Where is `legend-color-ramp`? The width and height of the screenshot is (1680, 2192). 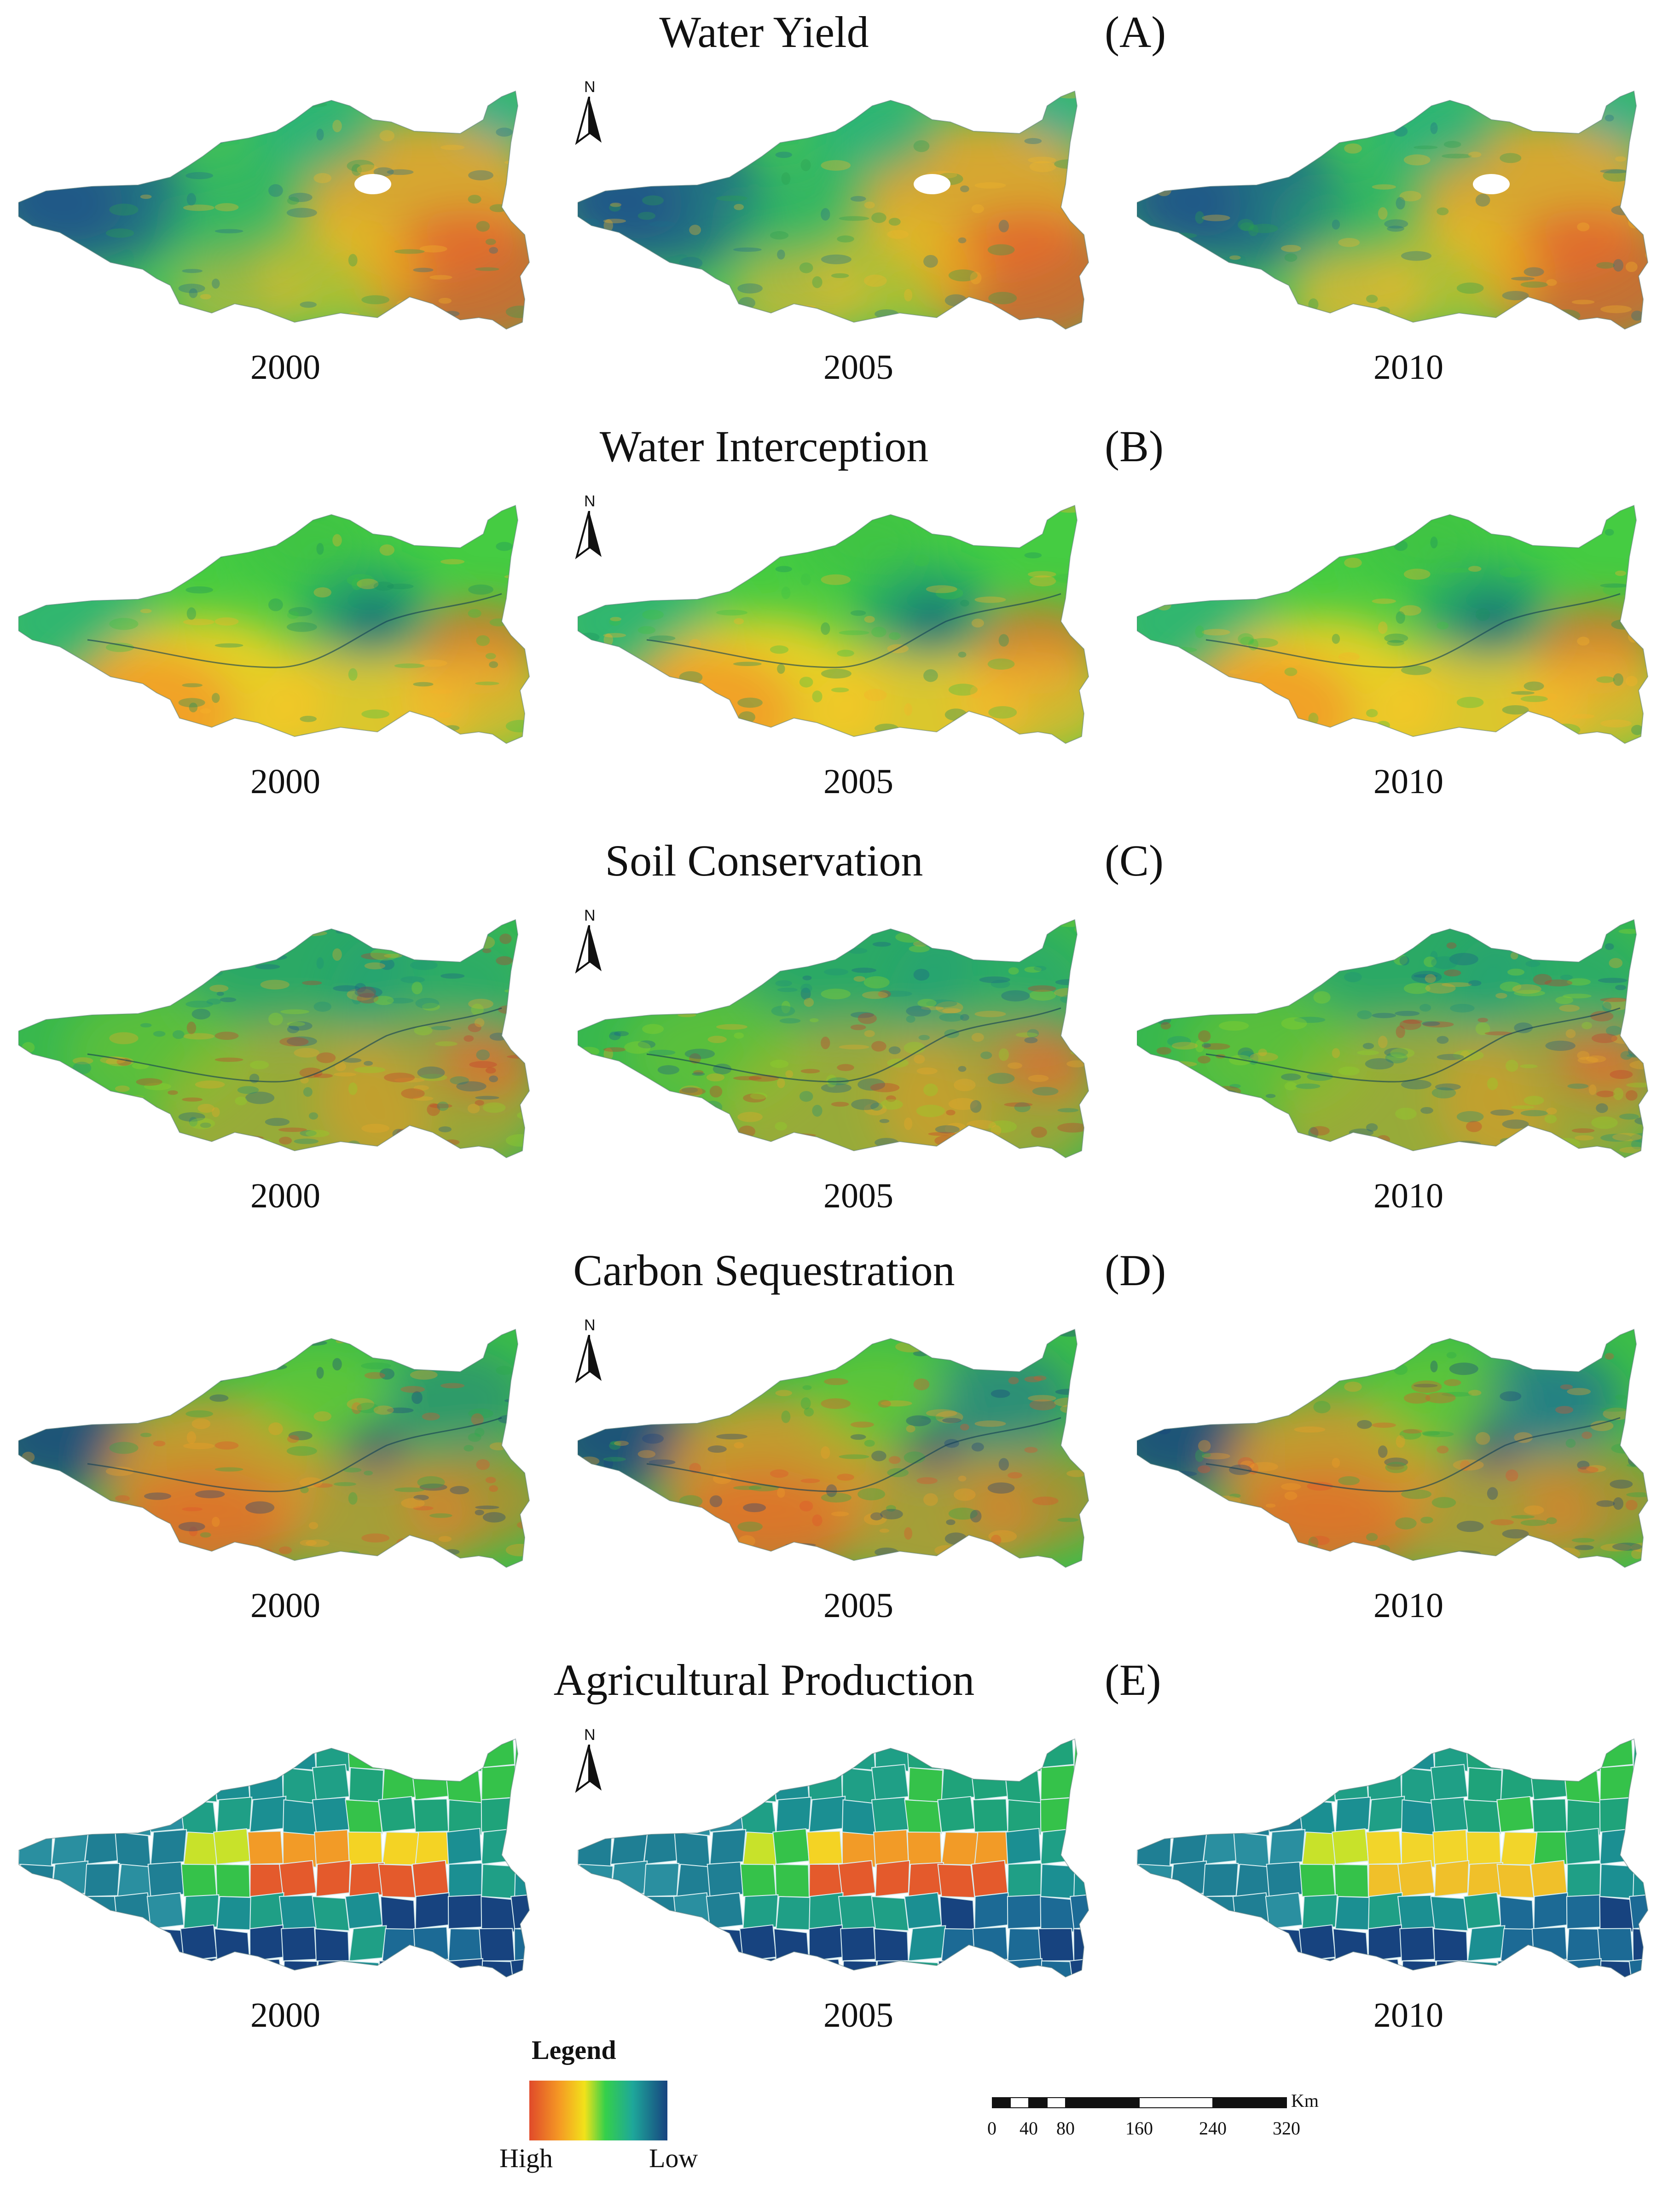 legend-color-ramp is located at coordinates (598, 2110).